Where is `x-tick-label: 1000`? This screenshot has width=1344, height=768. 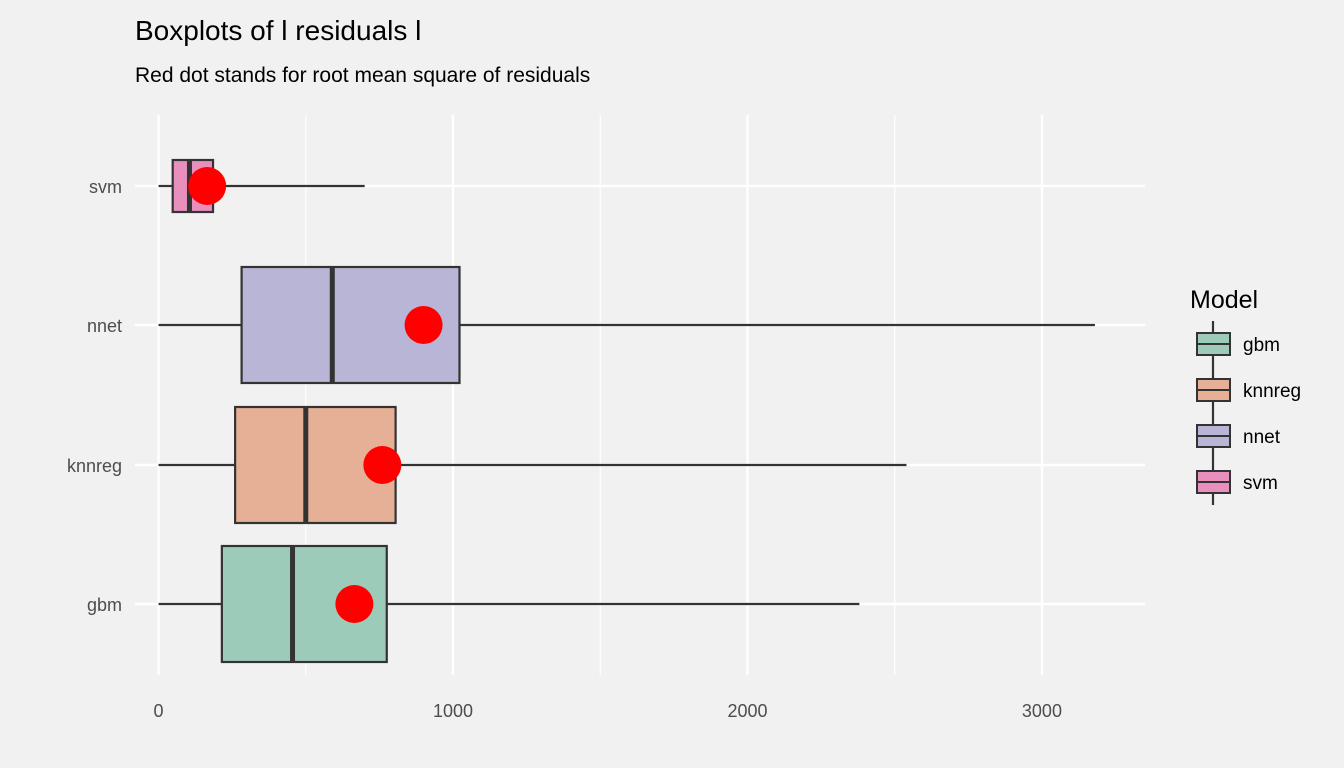
x-tick-label: 1000 is located at coordinates (453, 711).